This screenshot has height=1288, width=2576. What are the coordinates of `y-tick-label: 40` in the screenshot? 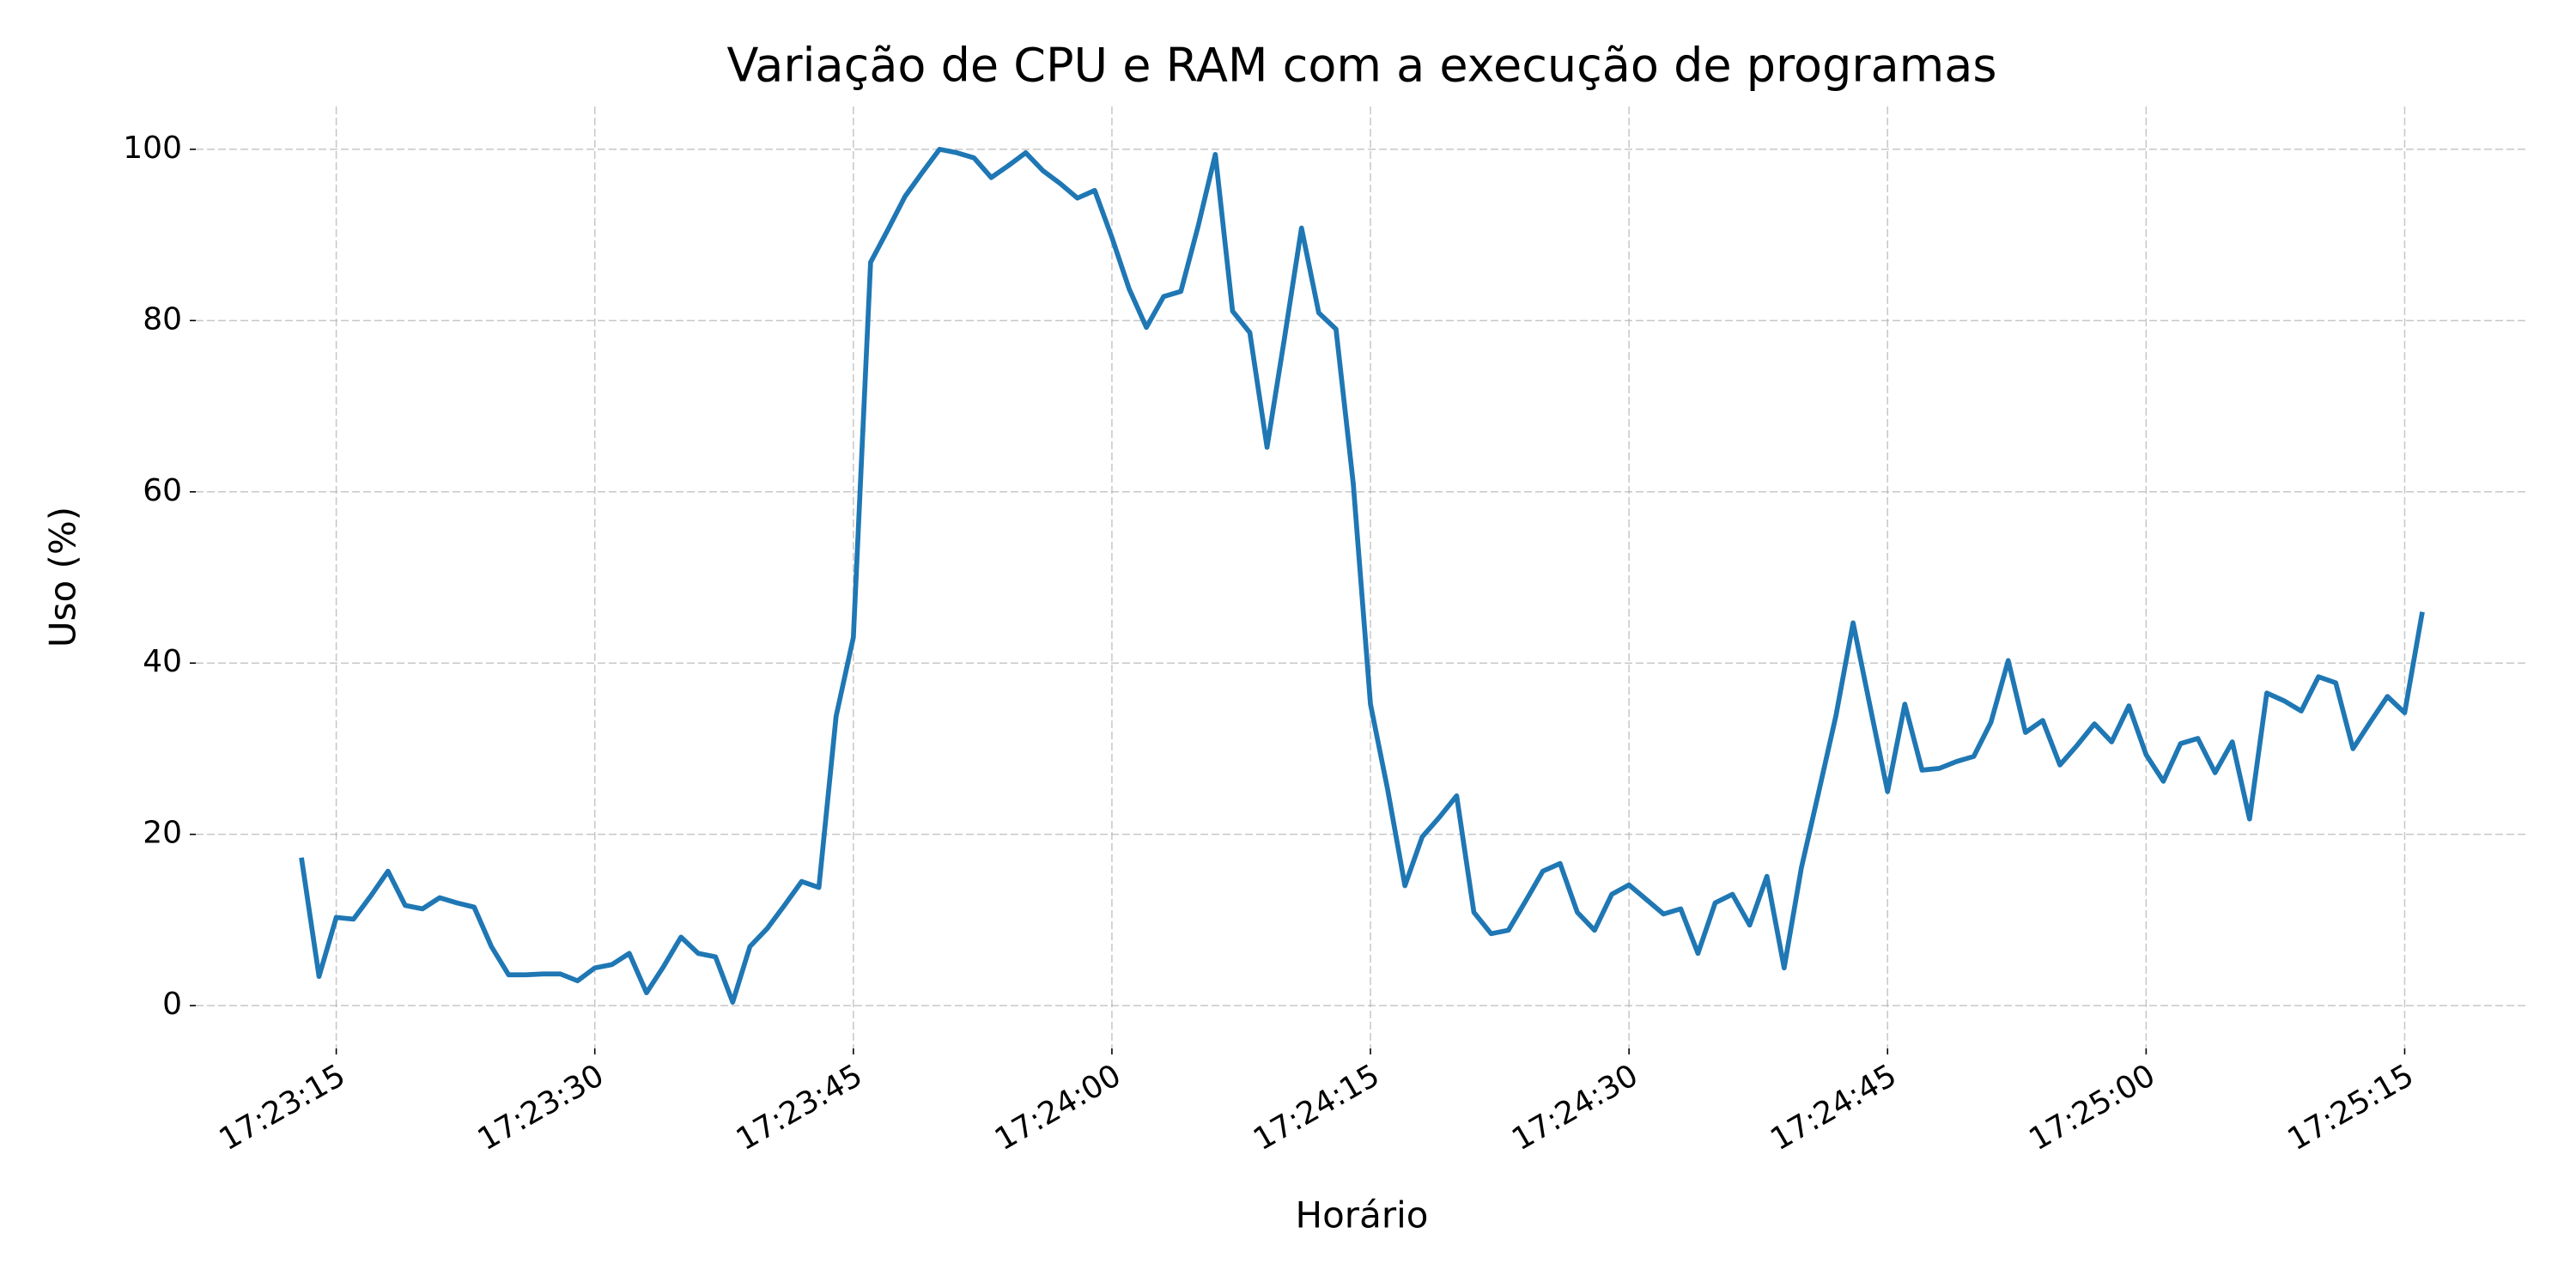 It's located at (162, 662).